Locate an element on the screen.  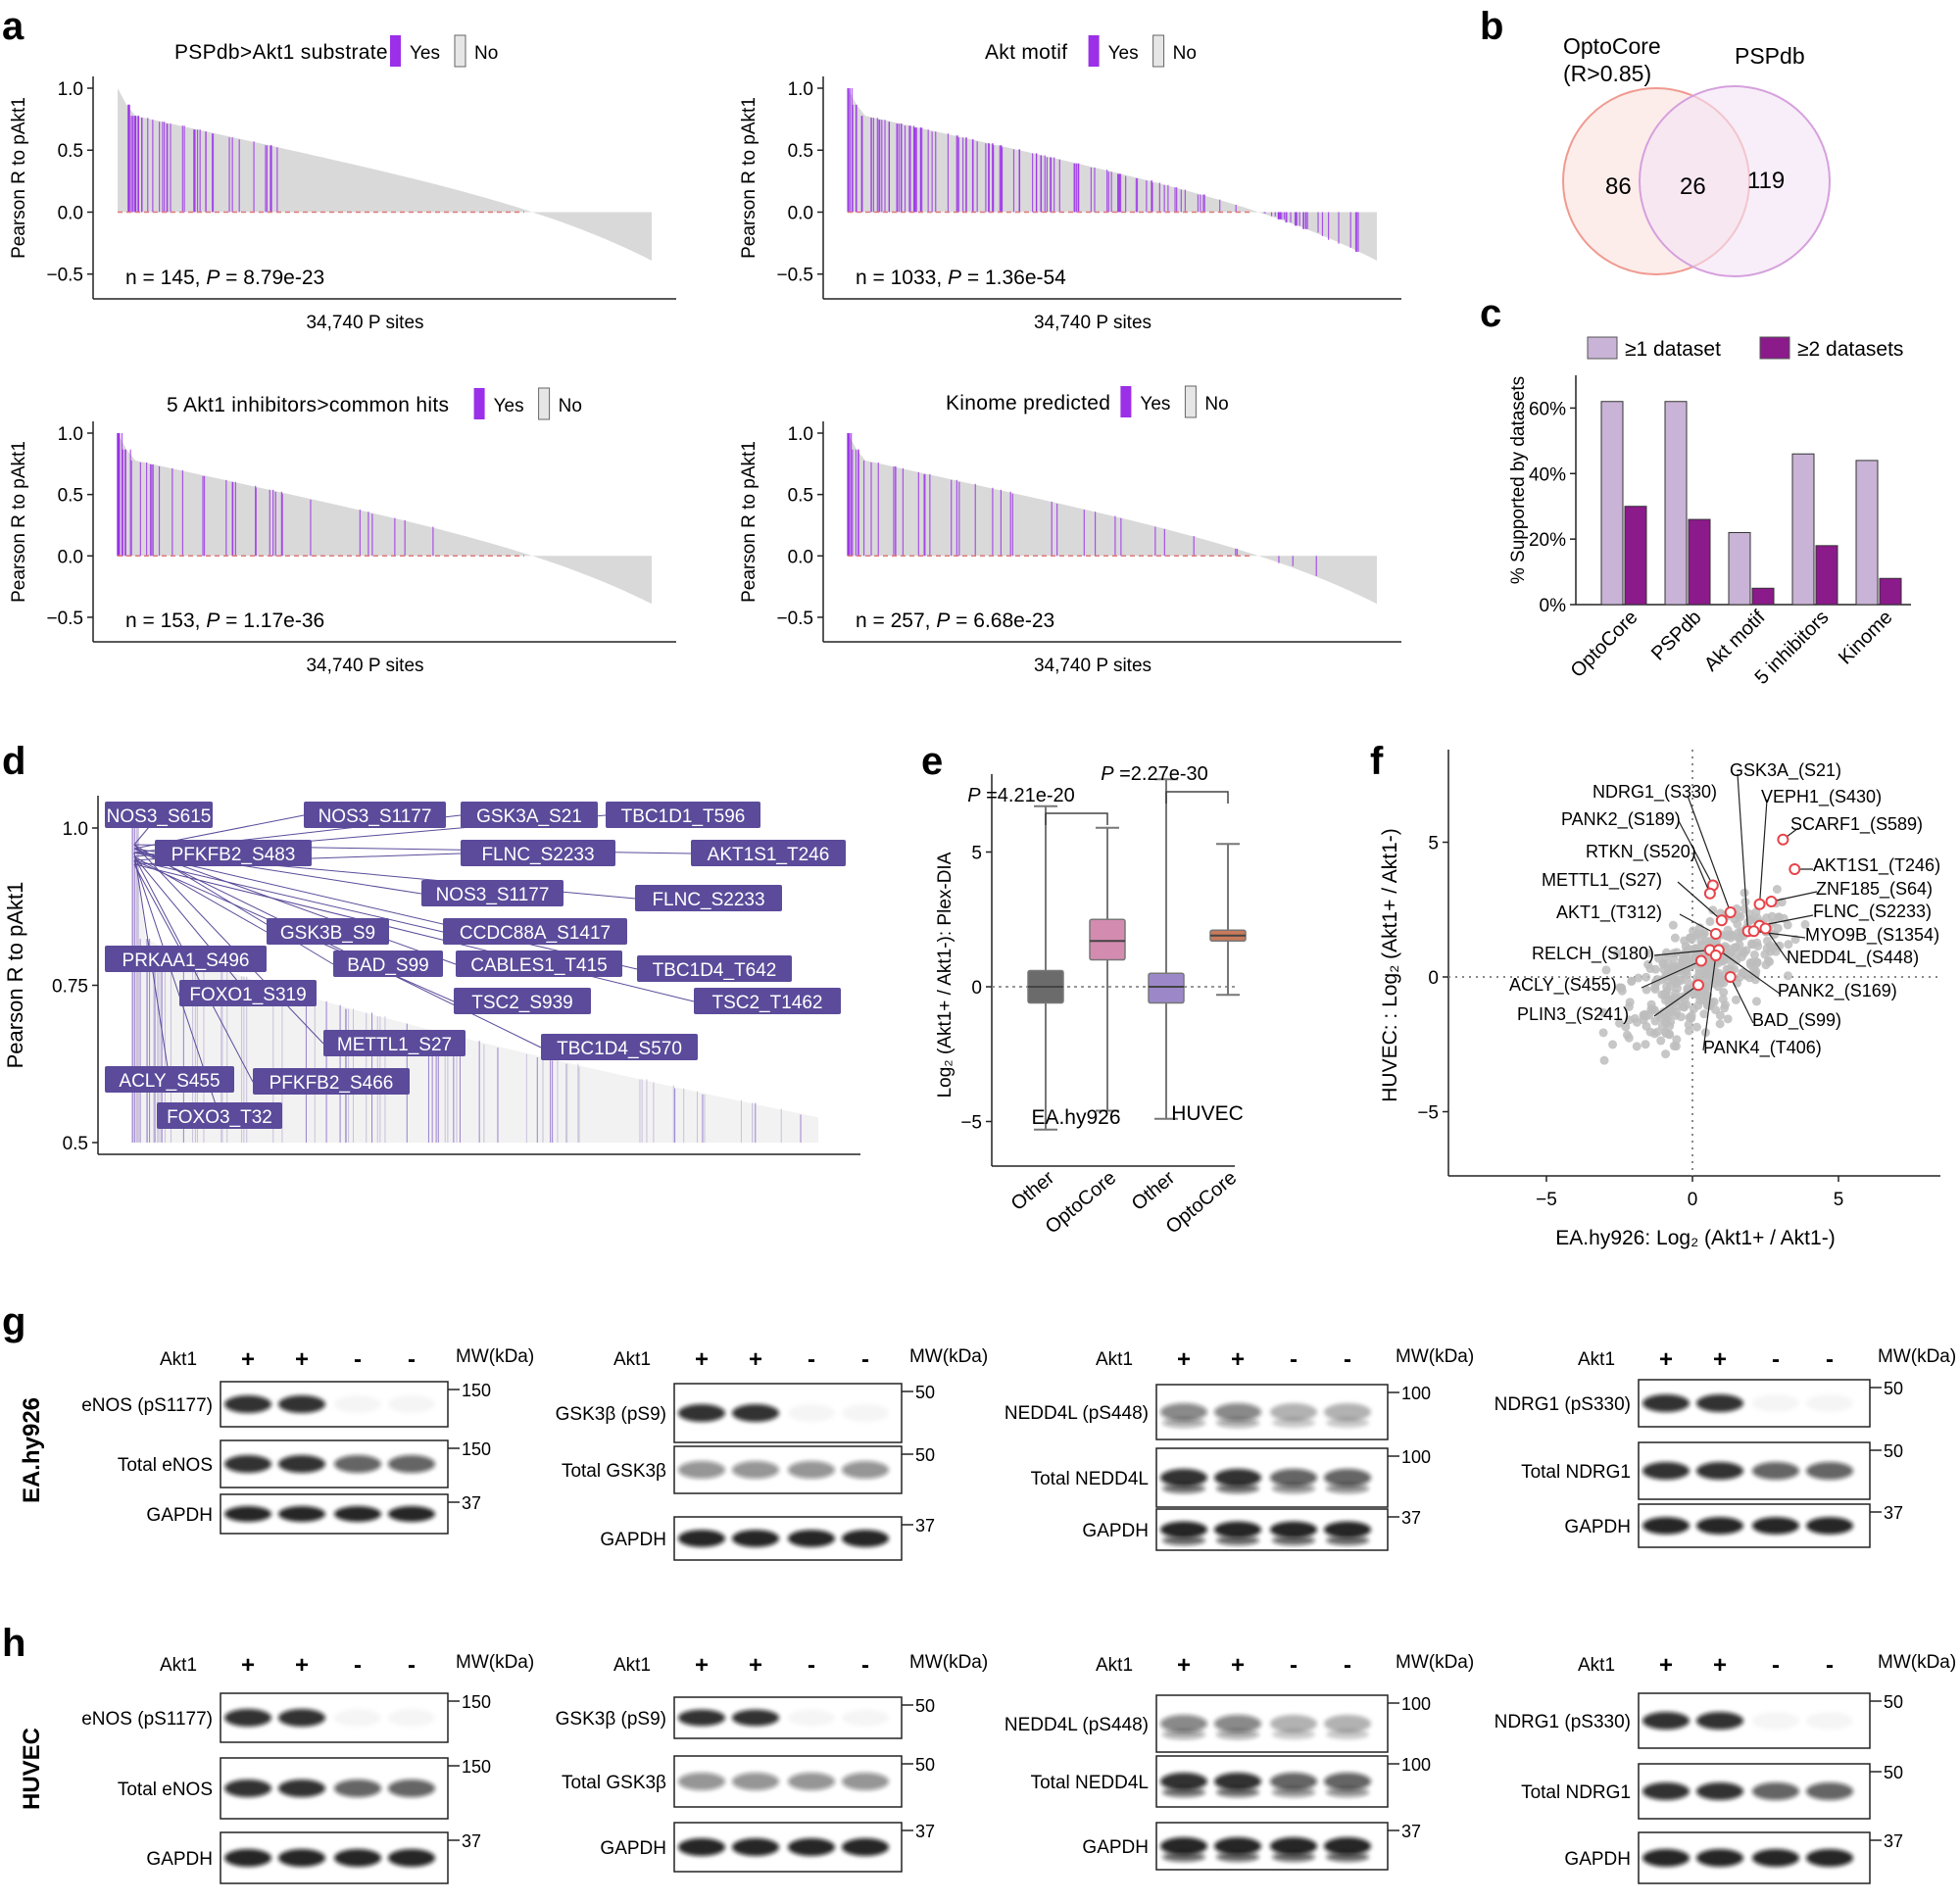
site-label: FOXO1_S319 is located at coordinates (247, 995).